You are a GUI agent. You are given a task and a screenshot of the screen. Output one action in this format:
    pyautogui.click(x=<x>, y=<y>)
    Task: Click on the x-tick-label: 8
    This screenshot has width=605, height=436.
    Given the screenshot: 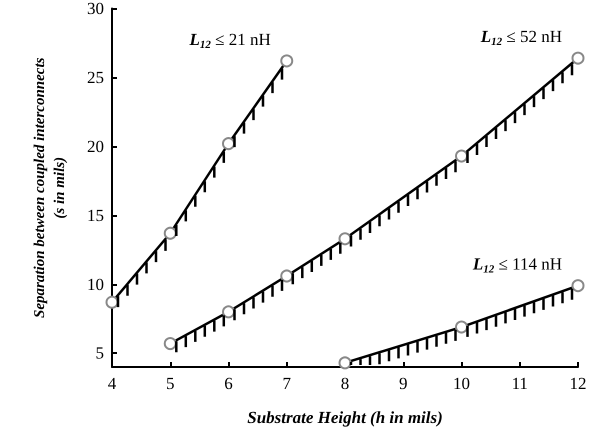 What is the action you would take?
    pyautogui.click(x=345, y=383)
    